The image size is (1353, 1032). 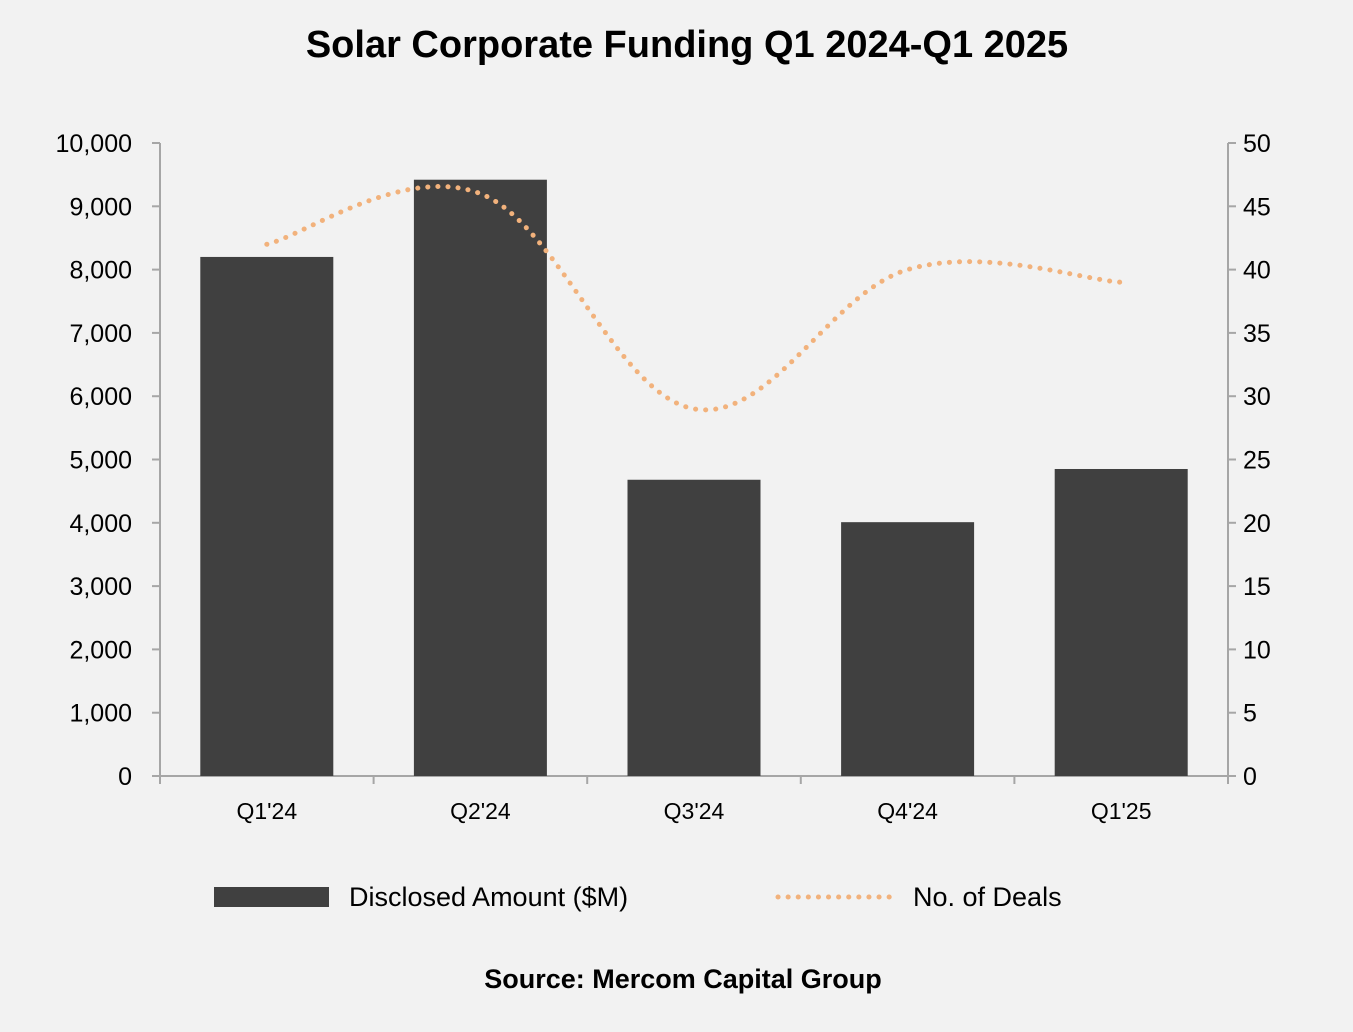 I want to click on right-axis-tick-label: 25, so click(x=1257, y=461).